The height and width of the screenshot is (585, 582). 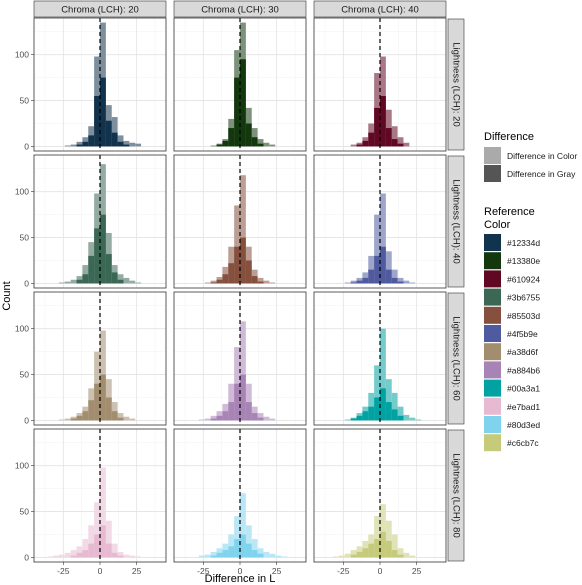 What do you see at coordinates (137, 571) in the screenshot?
I see `x-tick-label: 25` at bounding box center [137, 571].